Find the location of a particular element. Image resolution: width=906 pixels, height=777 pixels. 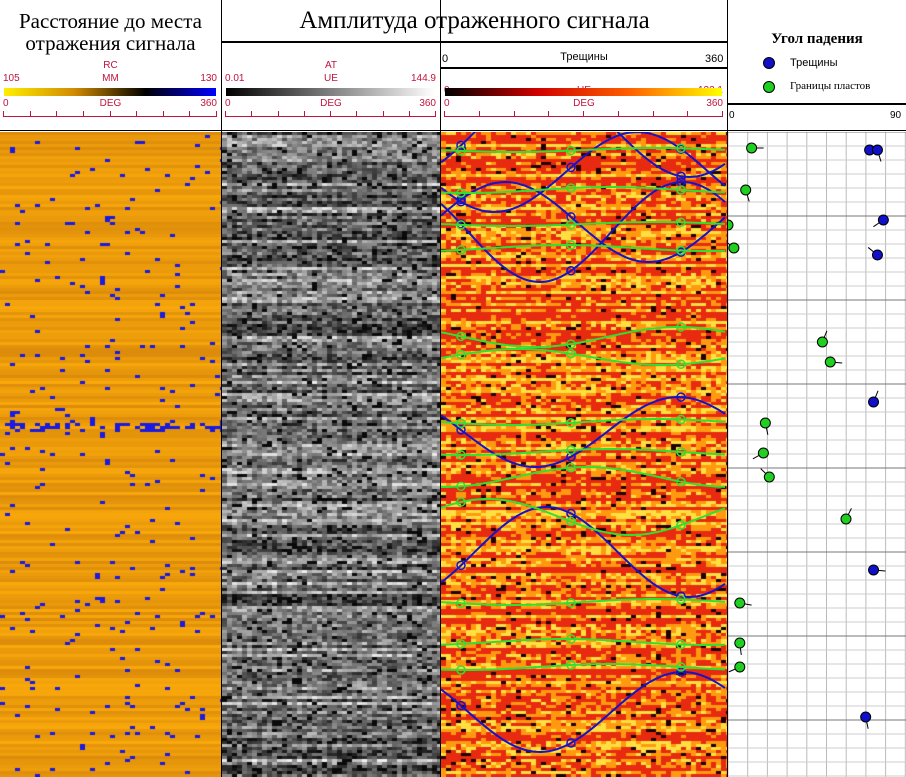

dip-axis-max: 90 is located at coordinates (896, 115).